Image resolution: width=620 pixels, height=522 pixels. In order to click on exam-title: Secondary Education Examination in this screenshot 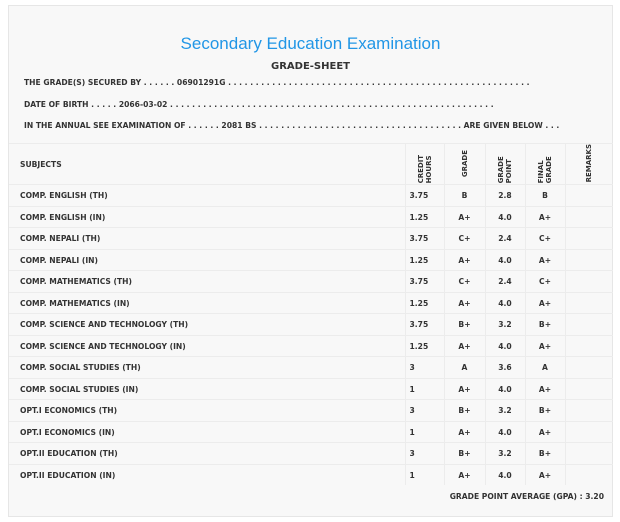, I will do `click(310, 43)`.